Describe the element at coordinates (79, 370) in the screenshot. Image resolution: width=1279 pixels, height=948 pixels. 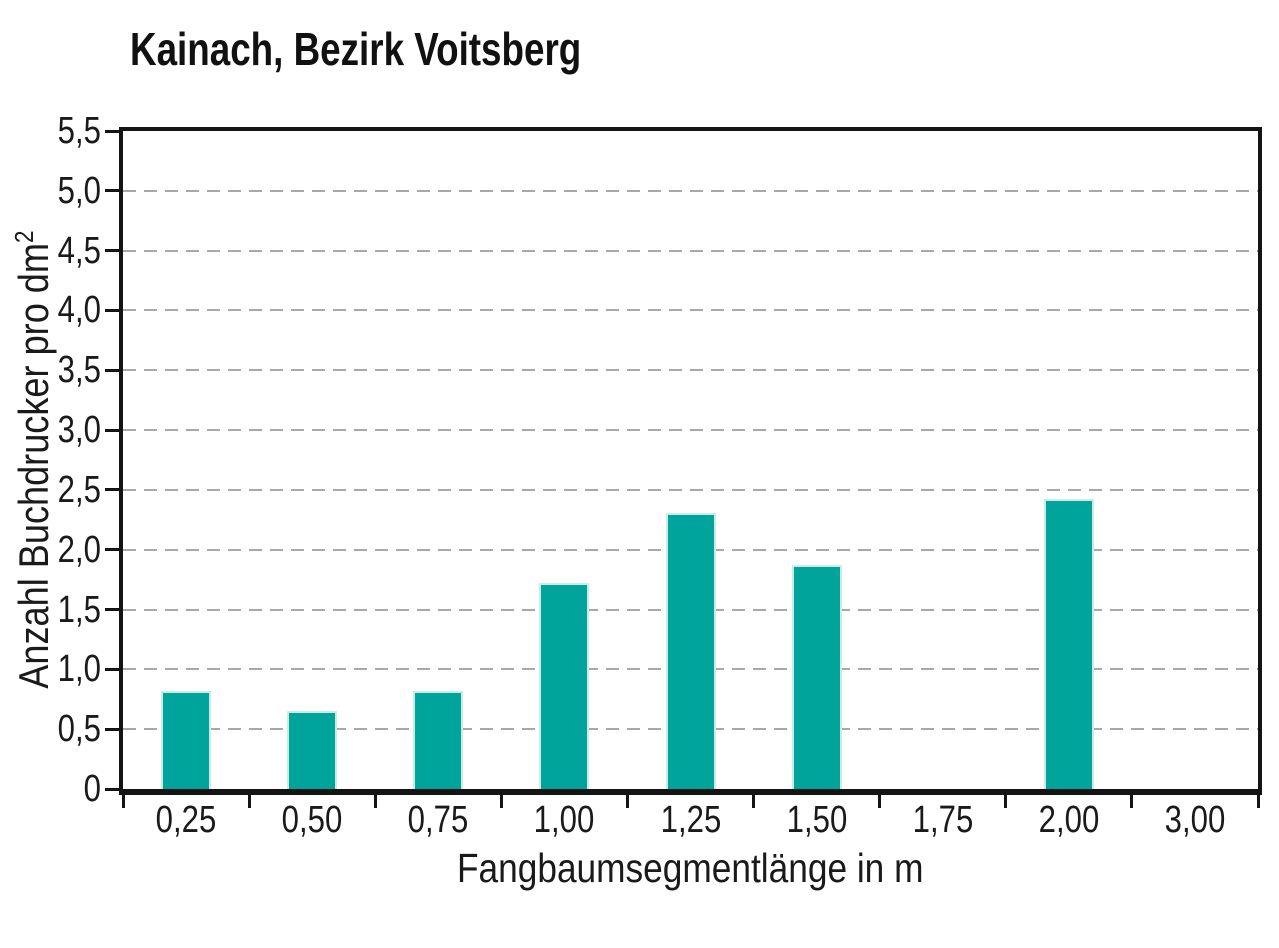
I see `y-tick-label: 3,5` at that location.